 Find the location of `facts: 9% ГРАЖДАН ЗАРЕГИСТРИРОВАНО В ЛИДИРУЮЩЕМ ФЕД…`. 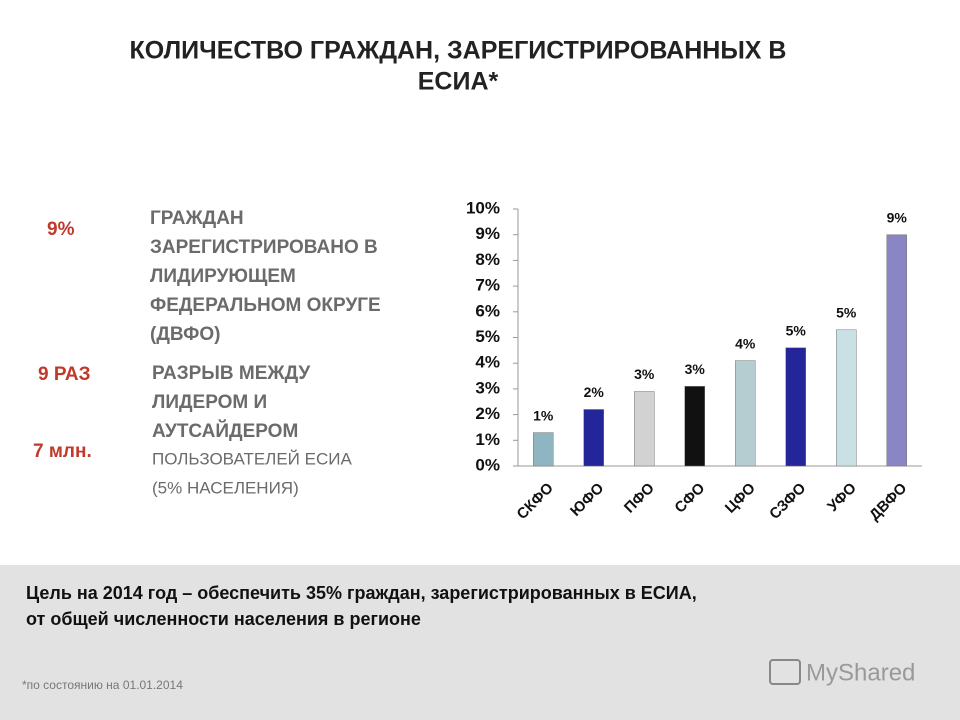

facts: 9% ГРАЖДАН ЗАРЕГИСТРИРОВАНО В ЛИДИРУЮЩЕМ ФЕД… is located at coordinates (207, 352).